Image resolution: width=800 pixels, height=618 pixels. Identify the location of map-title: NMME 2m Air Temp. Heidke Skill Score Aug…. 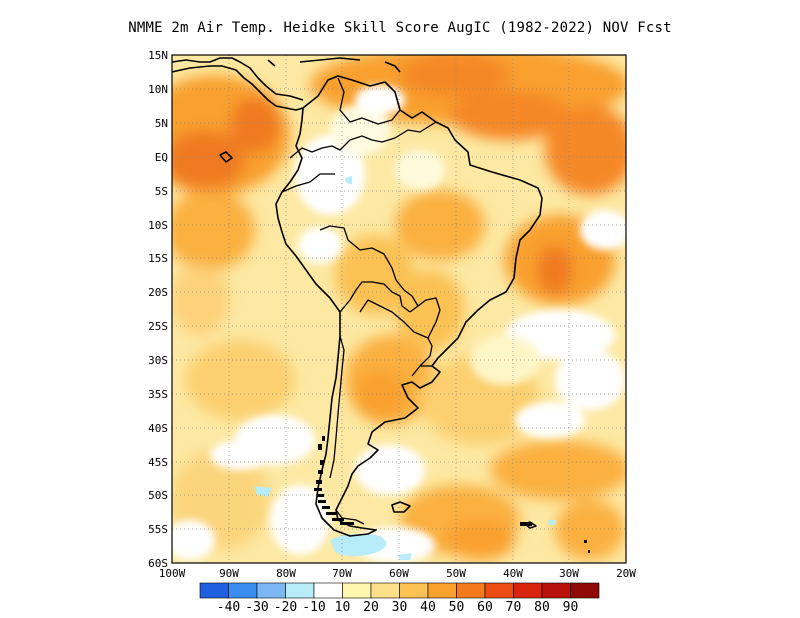
(400, 28).